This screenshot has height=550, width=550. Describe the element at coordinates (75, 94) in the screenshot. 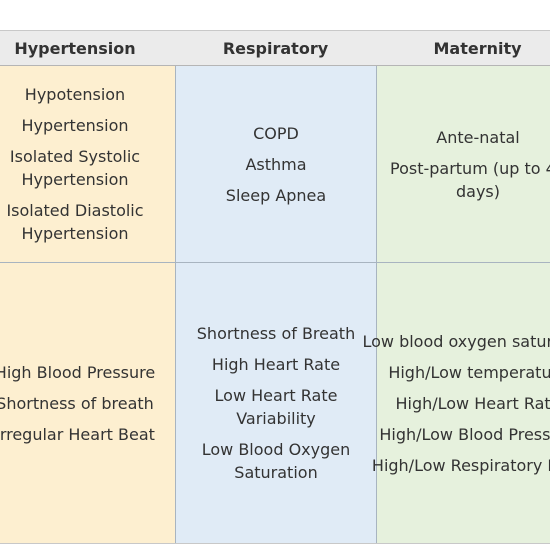

I see `cell-item: Hypotension` at that location.